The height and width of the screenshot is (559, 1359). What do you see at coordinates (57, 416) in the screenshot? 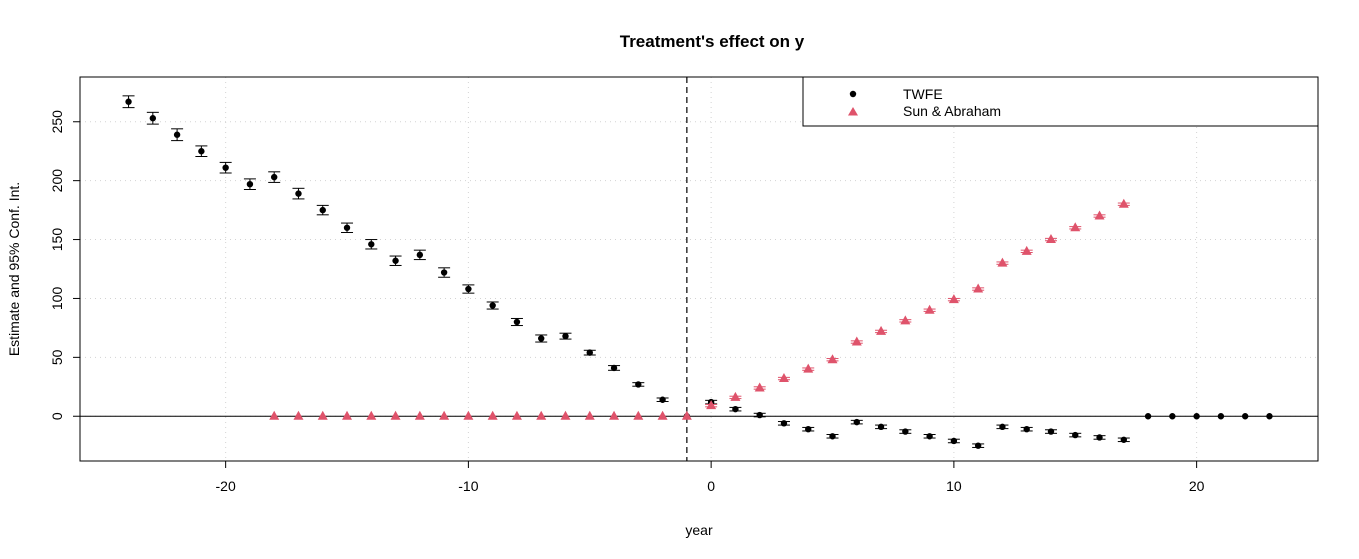
I see `y-tick-label-0: 0` at bounding box center [57, 416].